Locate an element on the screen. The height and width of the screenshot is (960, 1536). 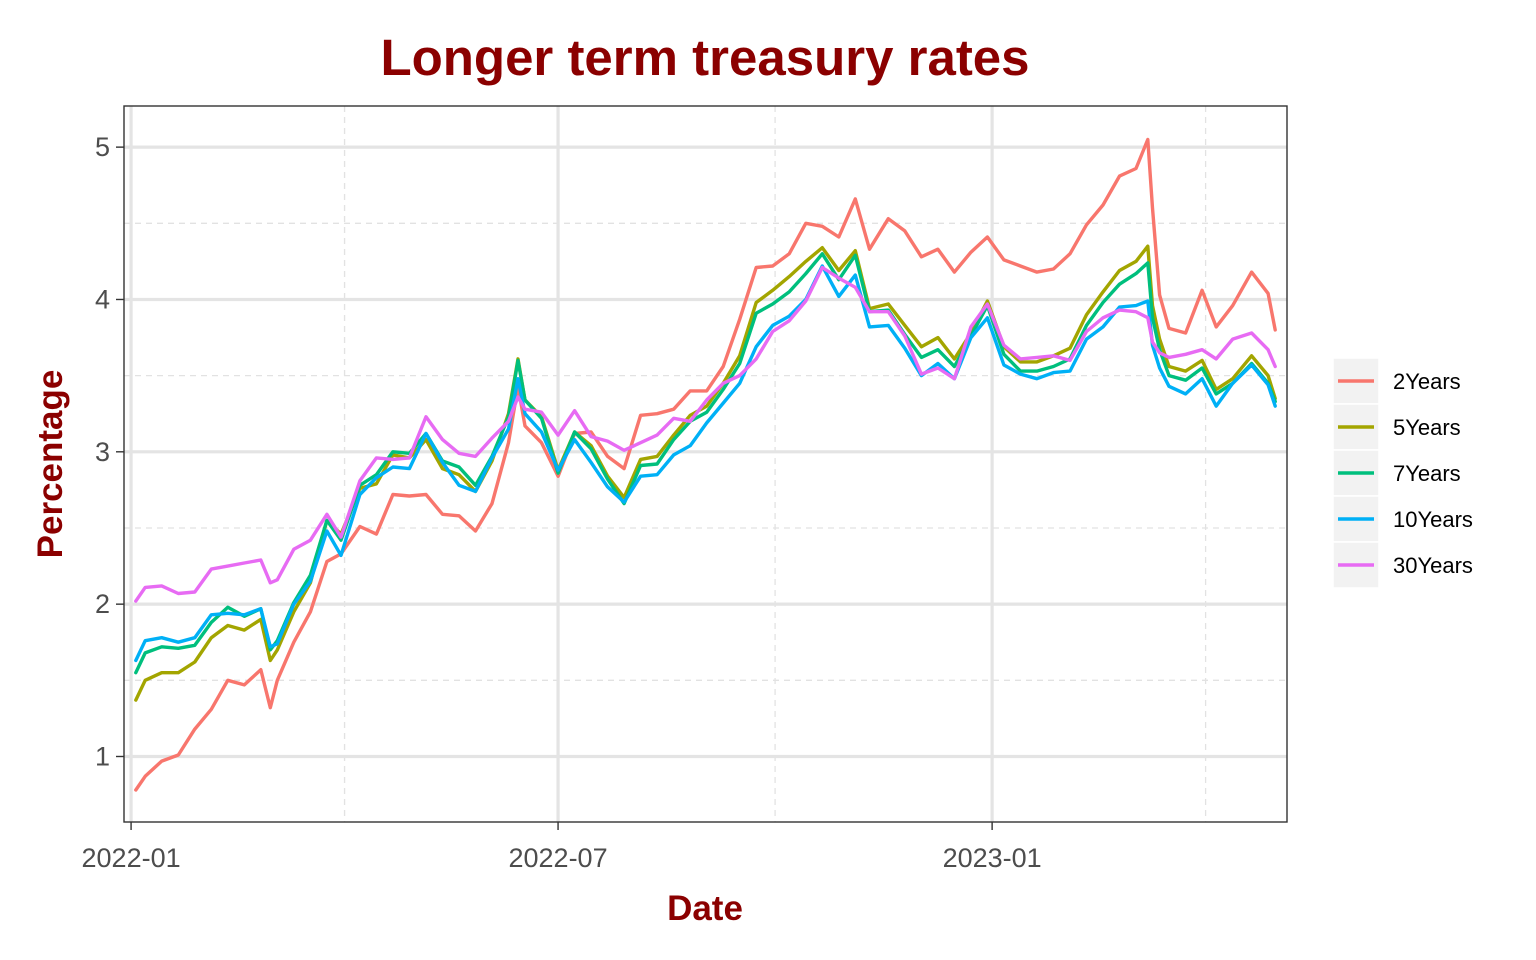
legend-label-5years: 5Years is located at coordinates (1427, 427).